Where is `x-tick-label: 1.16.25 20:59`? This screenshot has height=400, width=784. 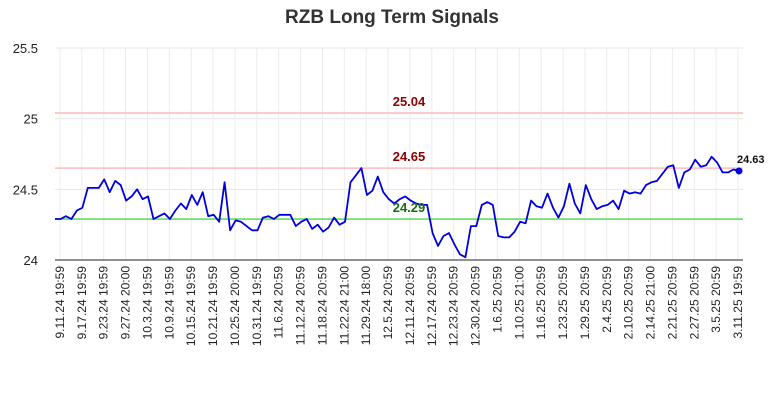
x-tick-label: 1.16.25 20:59 is located at coordinates (541, 303).